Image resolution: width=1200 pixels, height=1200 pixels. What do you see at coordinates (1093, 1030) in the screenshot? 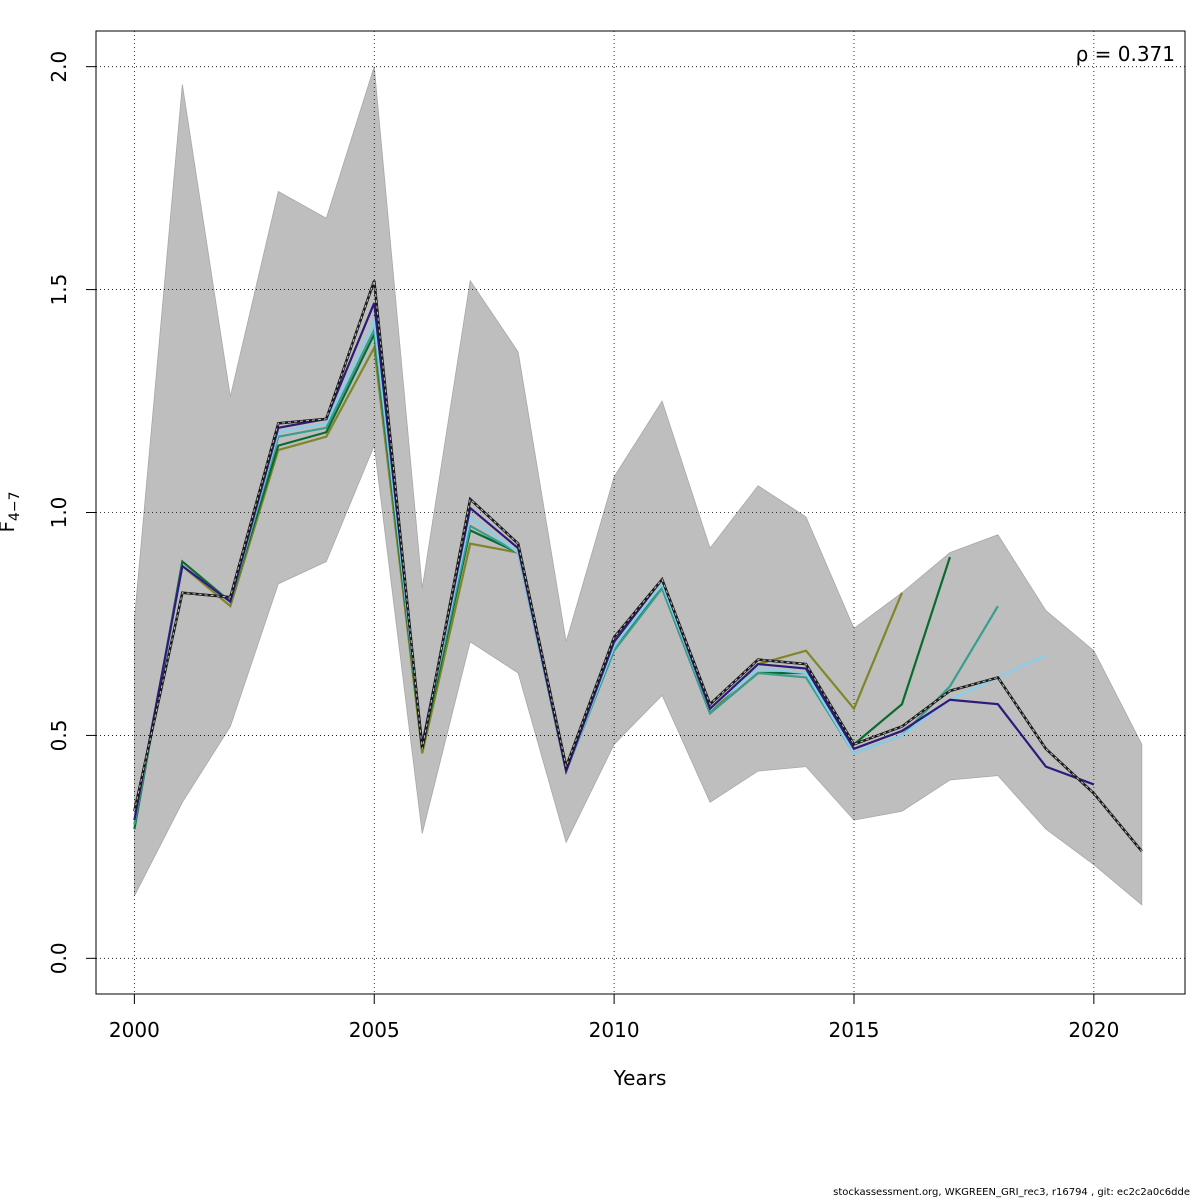
I see `x-tick-label: 2020` at bounding box center [1093, 1030].